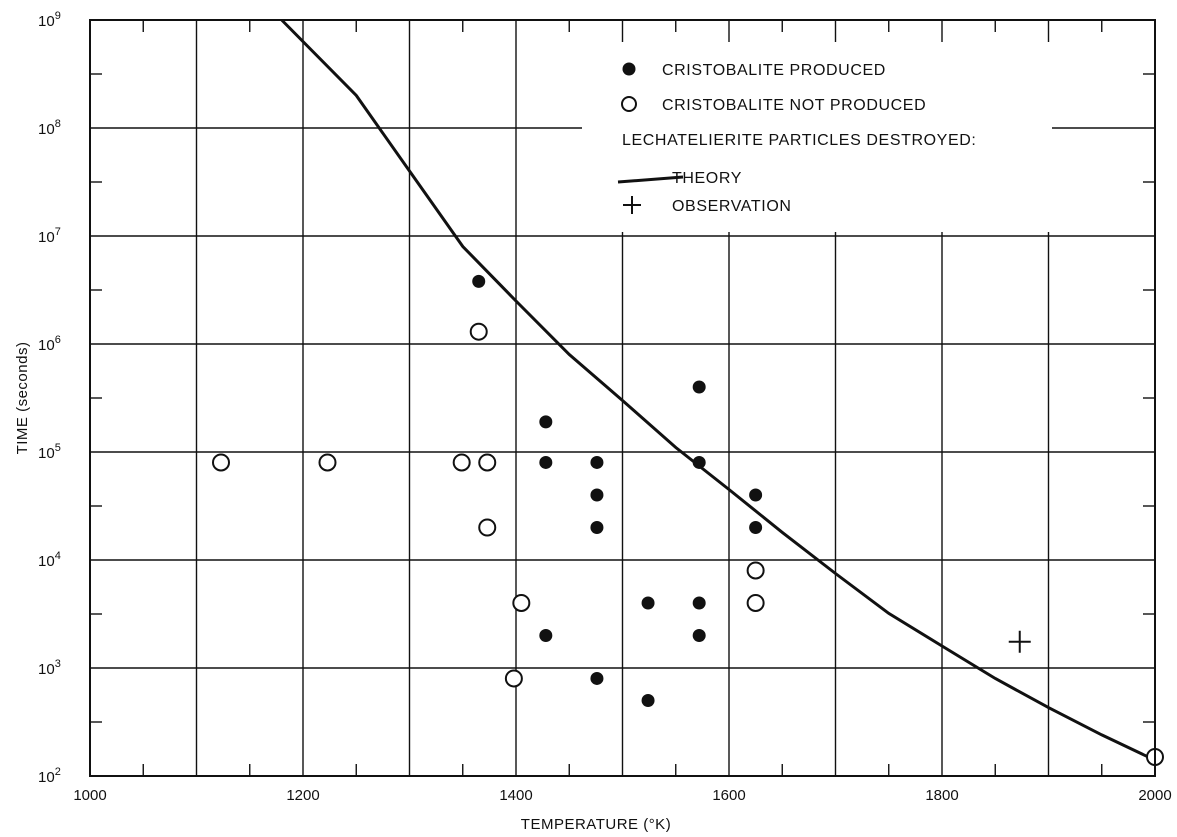  What do you see at coordinates (707, 178) in the screenshot?
I see `legend-theory-label: THEORY` at bounding box center [707, 178].